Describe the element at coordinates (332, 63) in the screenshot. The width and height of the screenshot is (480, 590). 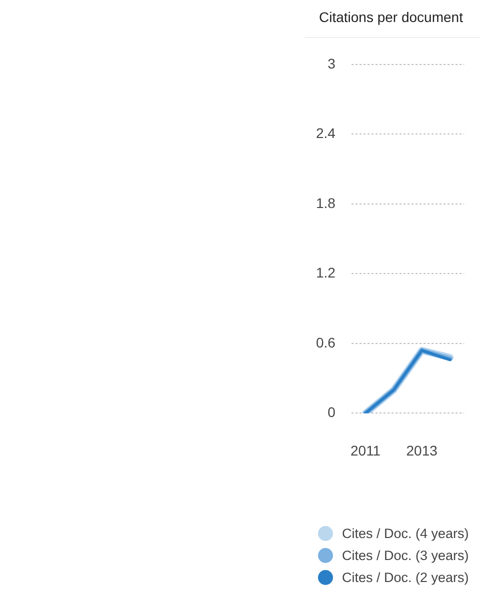
I see `y-tick-label: 3` at that location.